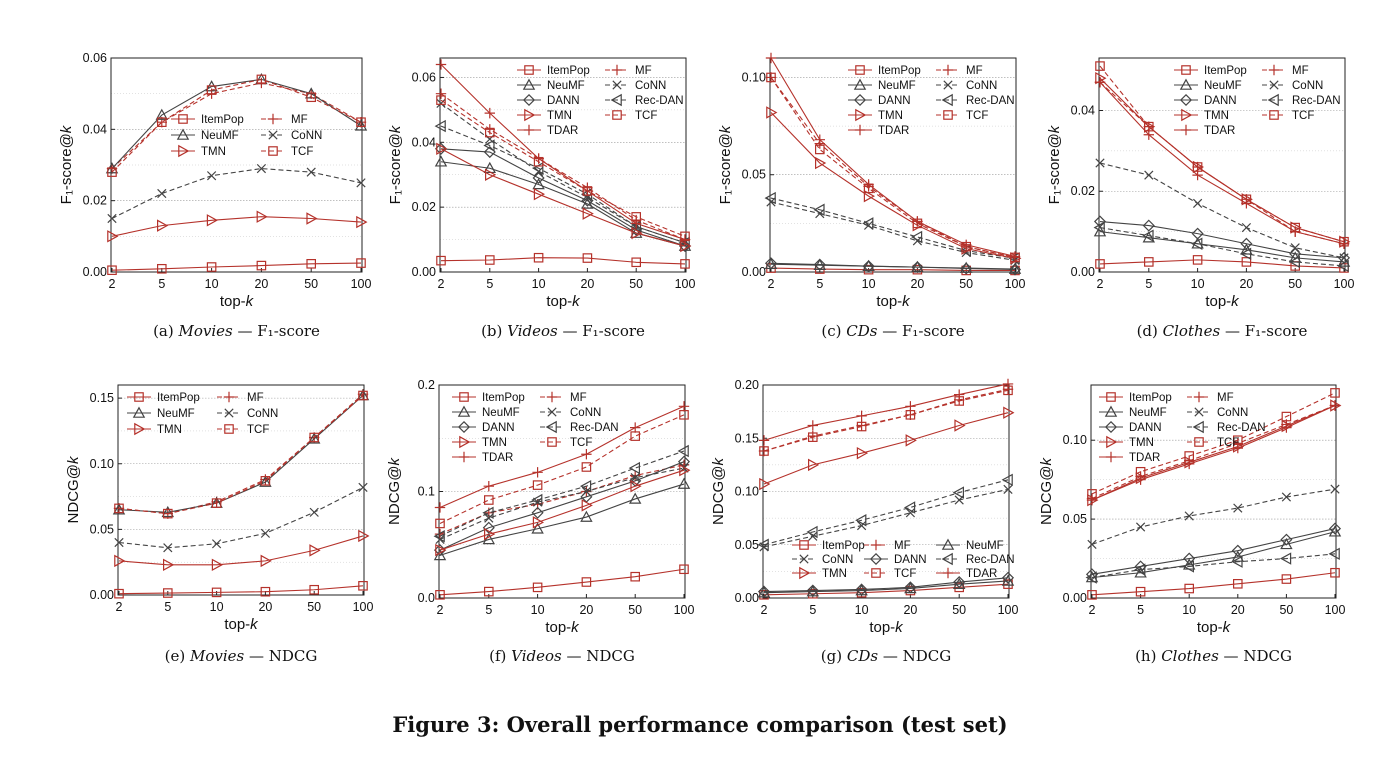 Image resolution: width=1400 pixels, height=758 pixels. Describe the element at coordinates (361, 284) in the screenshot. I see `x-tick-label: 100` at that location.